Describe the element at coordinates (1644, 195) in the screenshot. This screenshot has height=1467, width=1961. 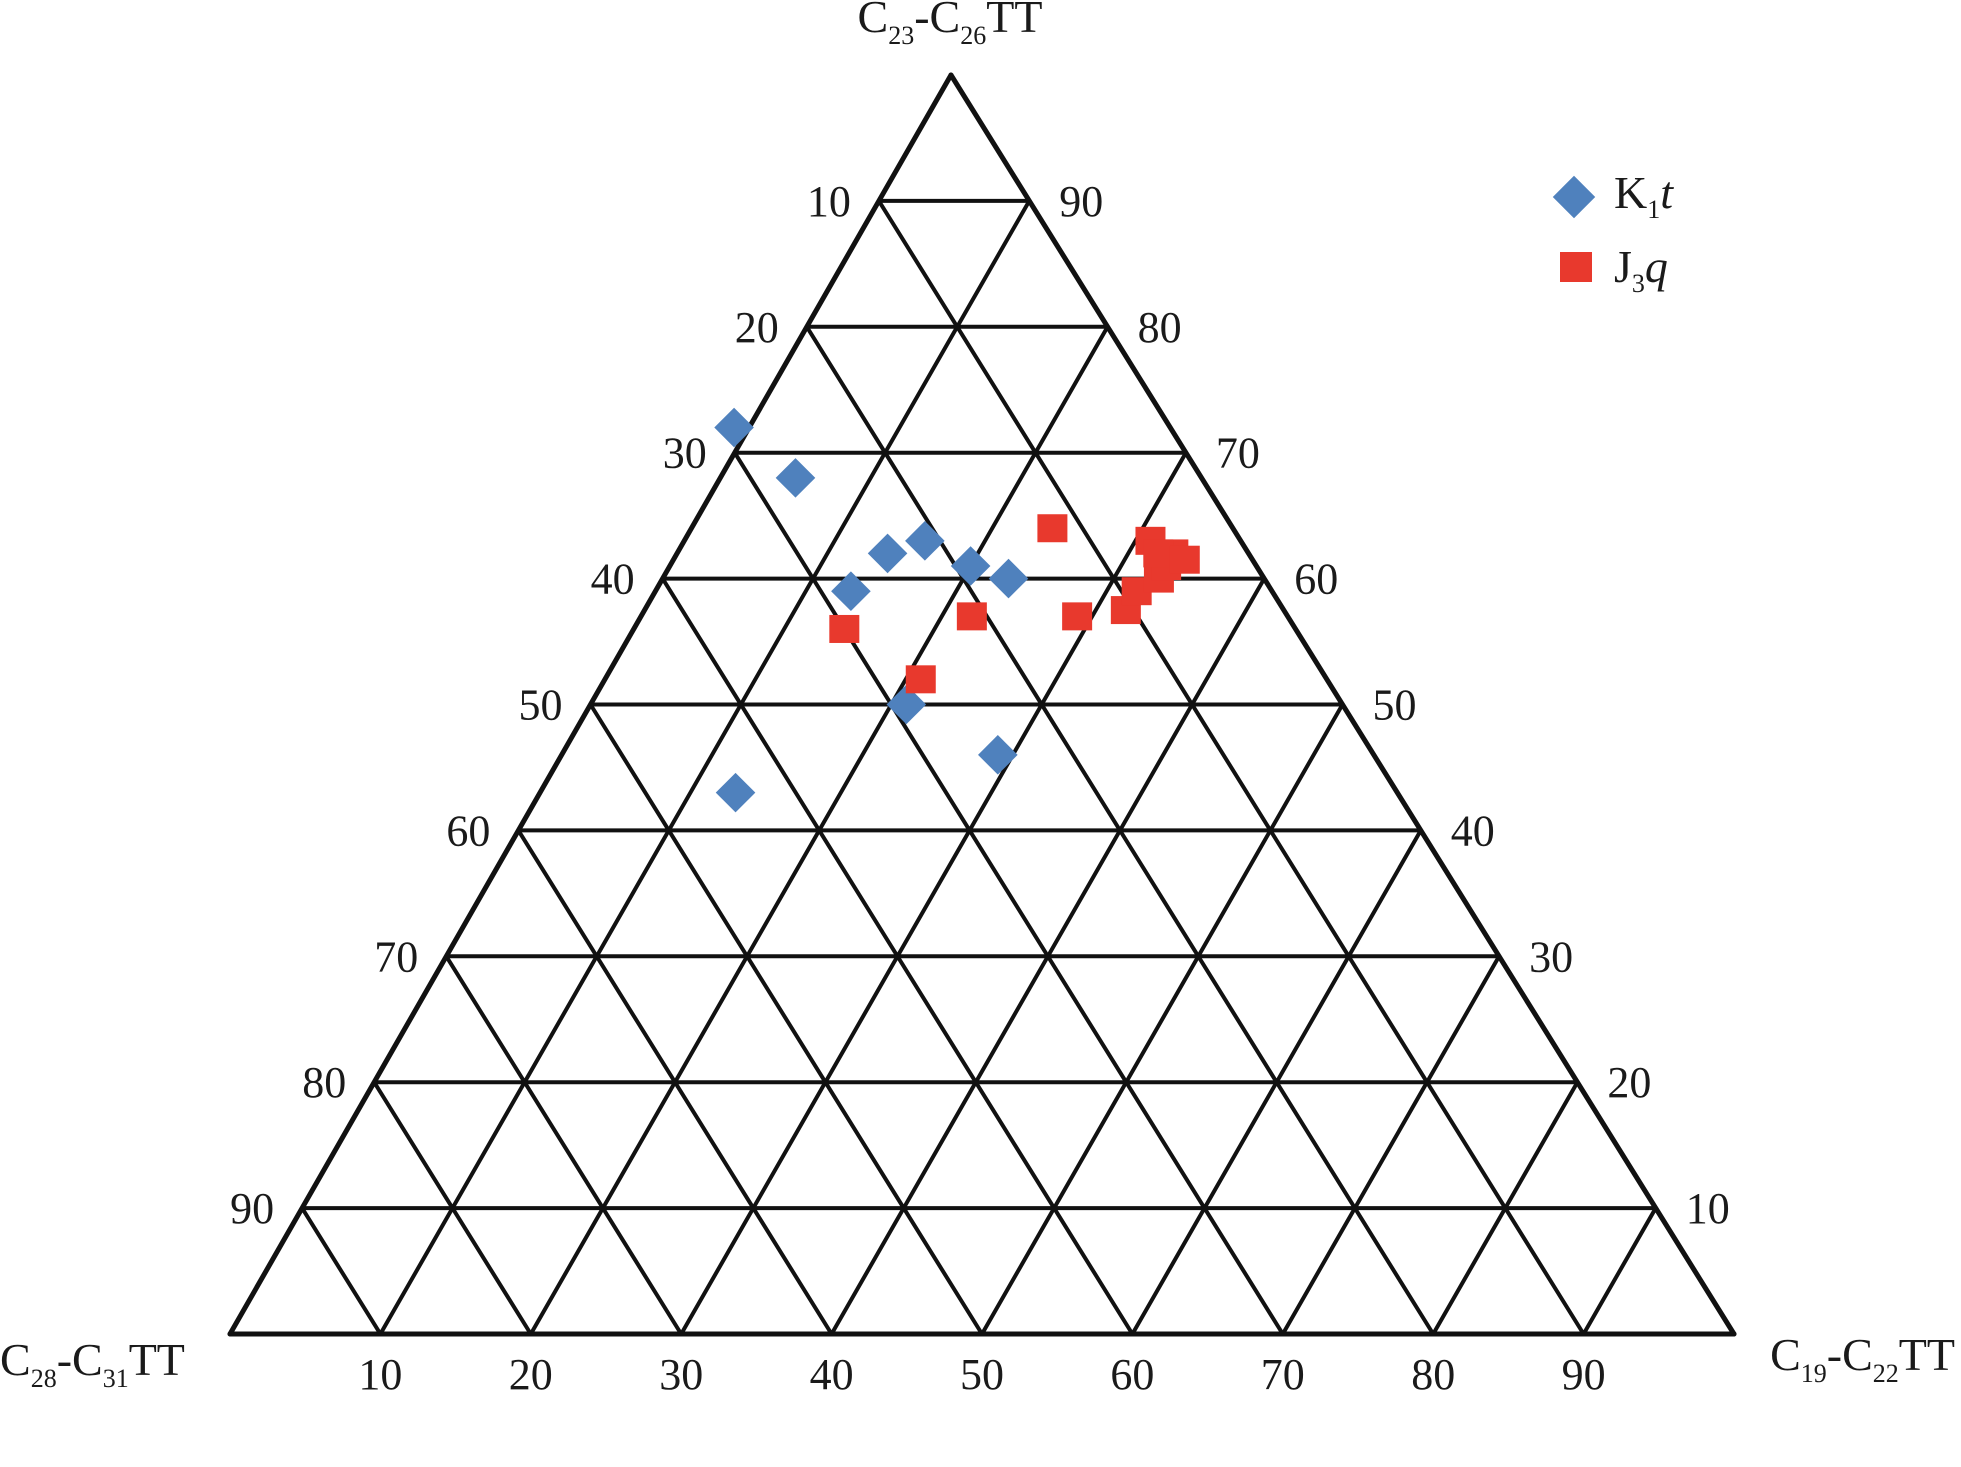
I see `legend-label-k1t: K1t` at that location.